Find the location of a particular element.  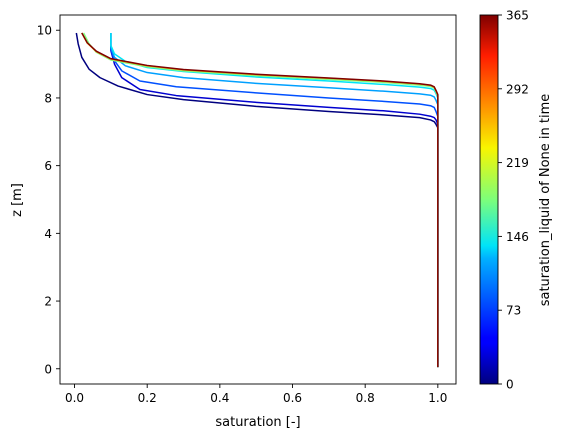

colorbar-tick-label-5: 365 is located at coordinates (517, 16).